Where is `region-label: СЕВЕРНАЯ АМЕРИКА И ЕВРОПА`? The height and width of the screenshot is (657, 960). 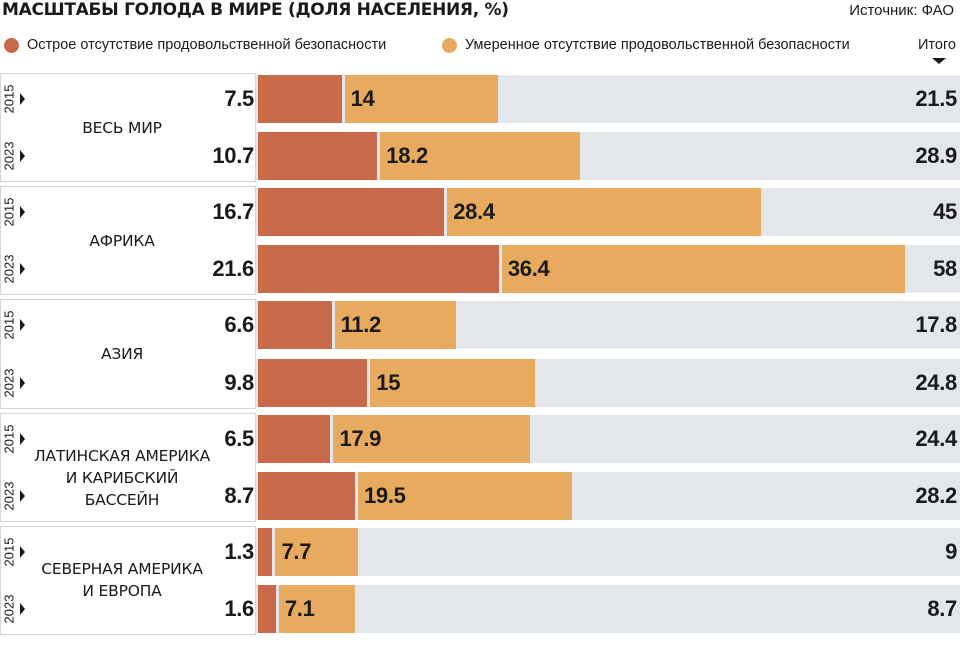
region-label: СЕВЕРНАЯ АМЕРИКА И ЕВРОПА is located at coordinates (122, 580).